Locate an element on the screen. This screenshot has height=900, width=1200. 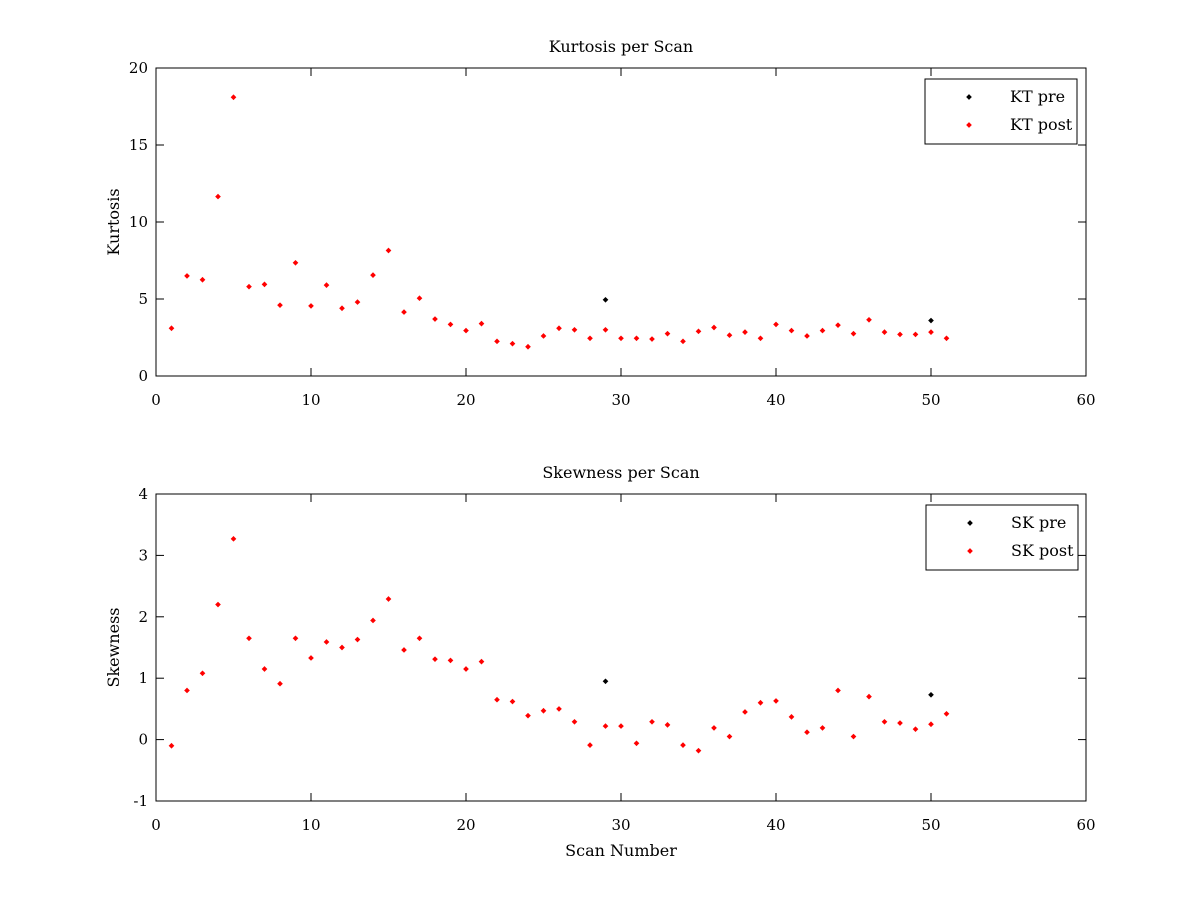
kurtosis-title: Kurtosis per Scan is located at coordinates (621, 46).